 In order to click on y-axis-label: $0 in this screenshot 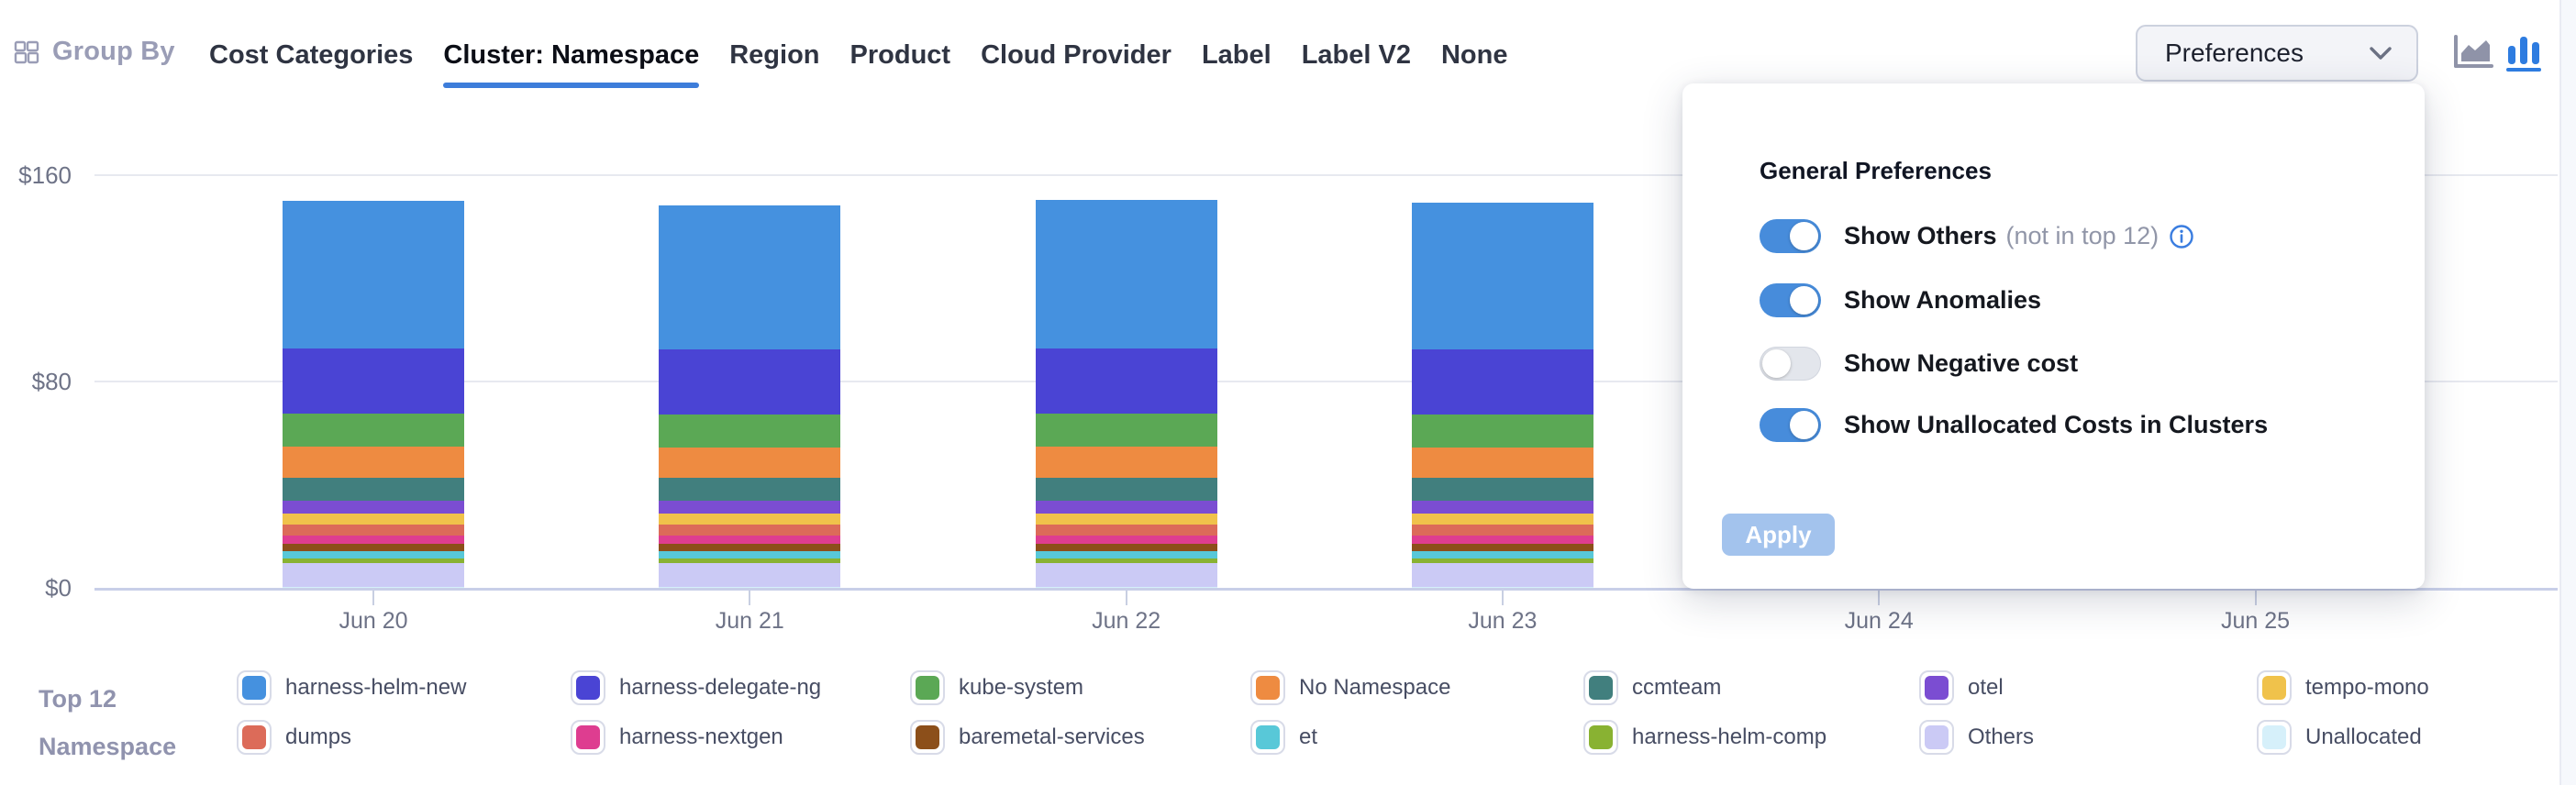, I will do `click(58, 588)`.